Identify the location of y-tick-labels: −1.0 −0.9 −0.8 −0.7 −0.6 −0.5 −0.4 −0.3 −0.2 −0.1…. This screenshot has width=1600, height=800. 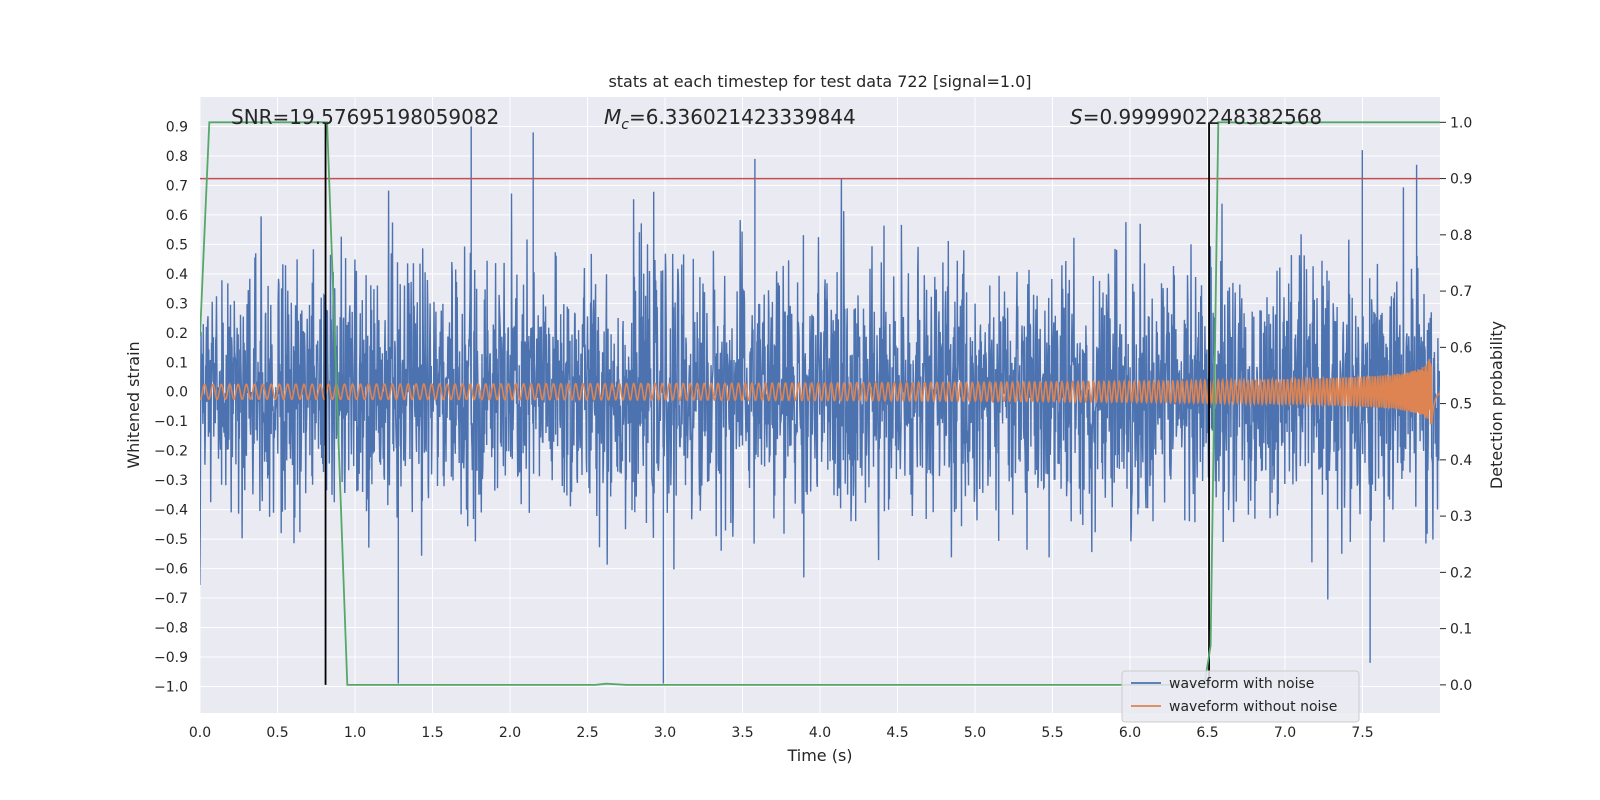
(171, 407).